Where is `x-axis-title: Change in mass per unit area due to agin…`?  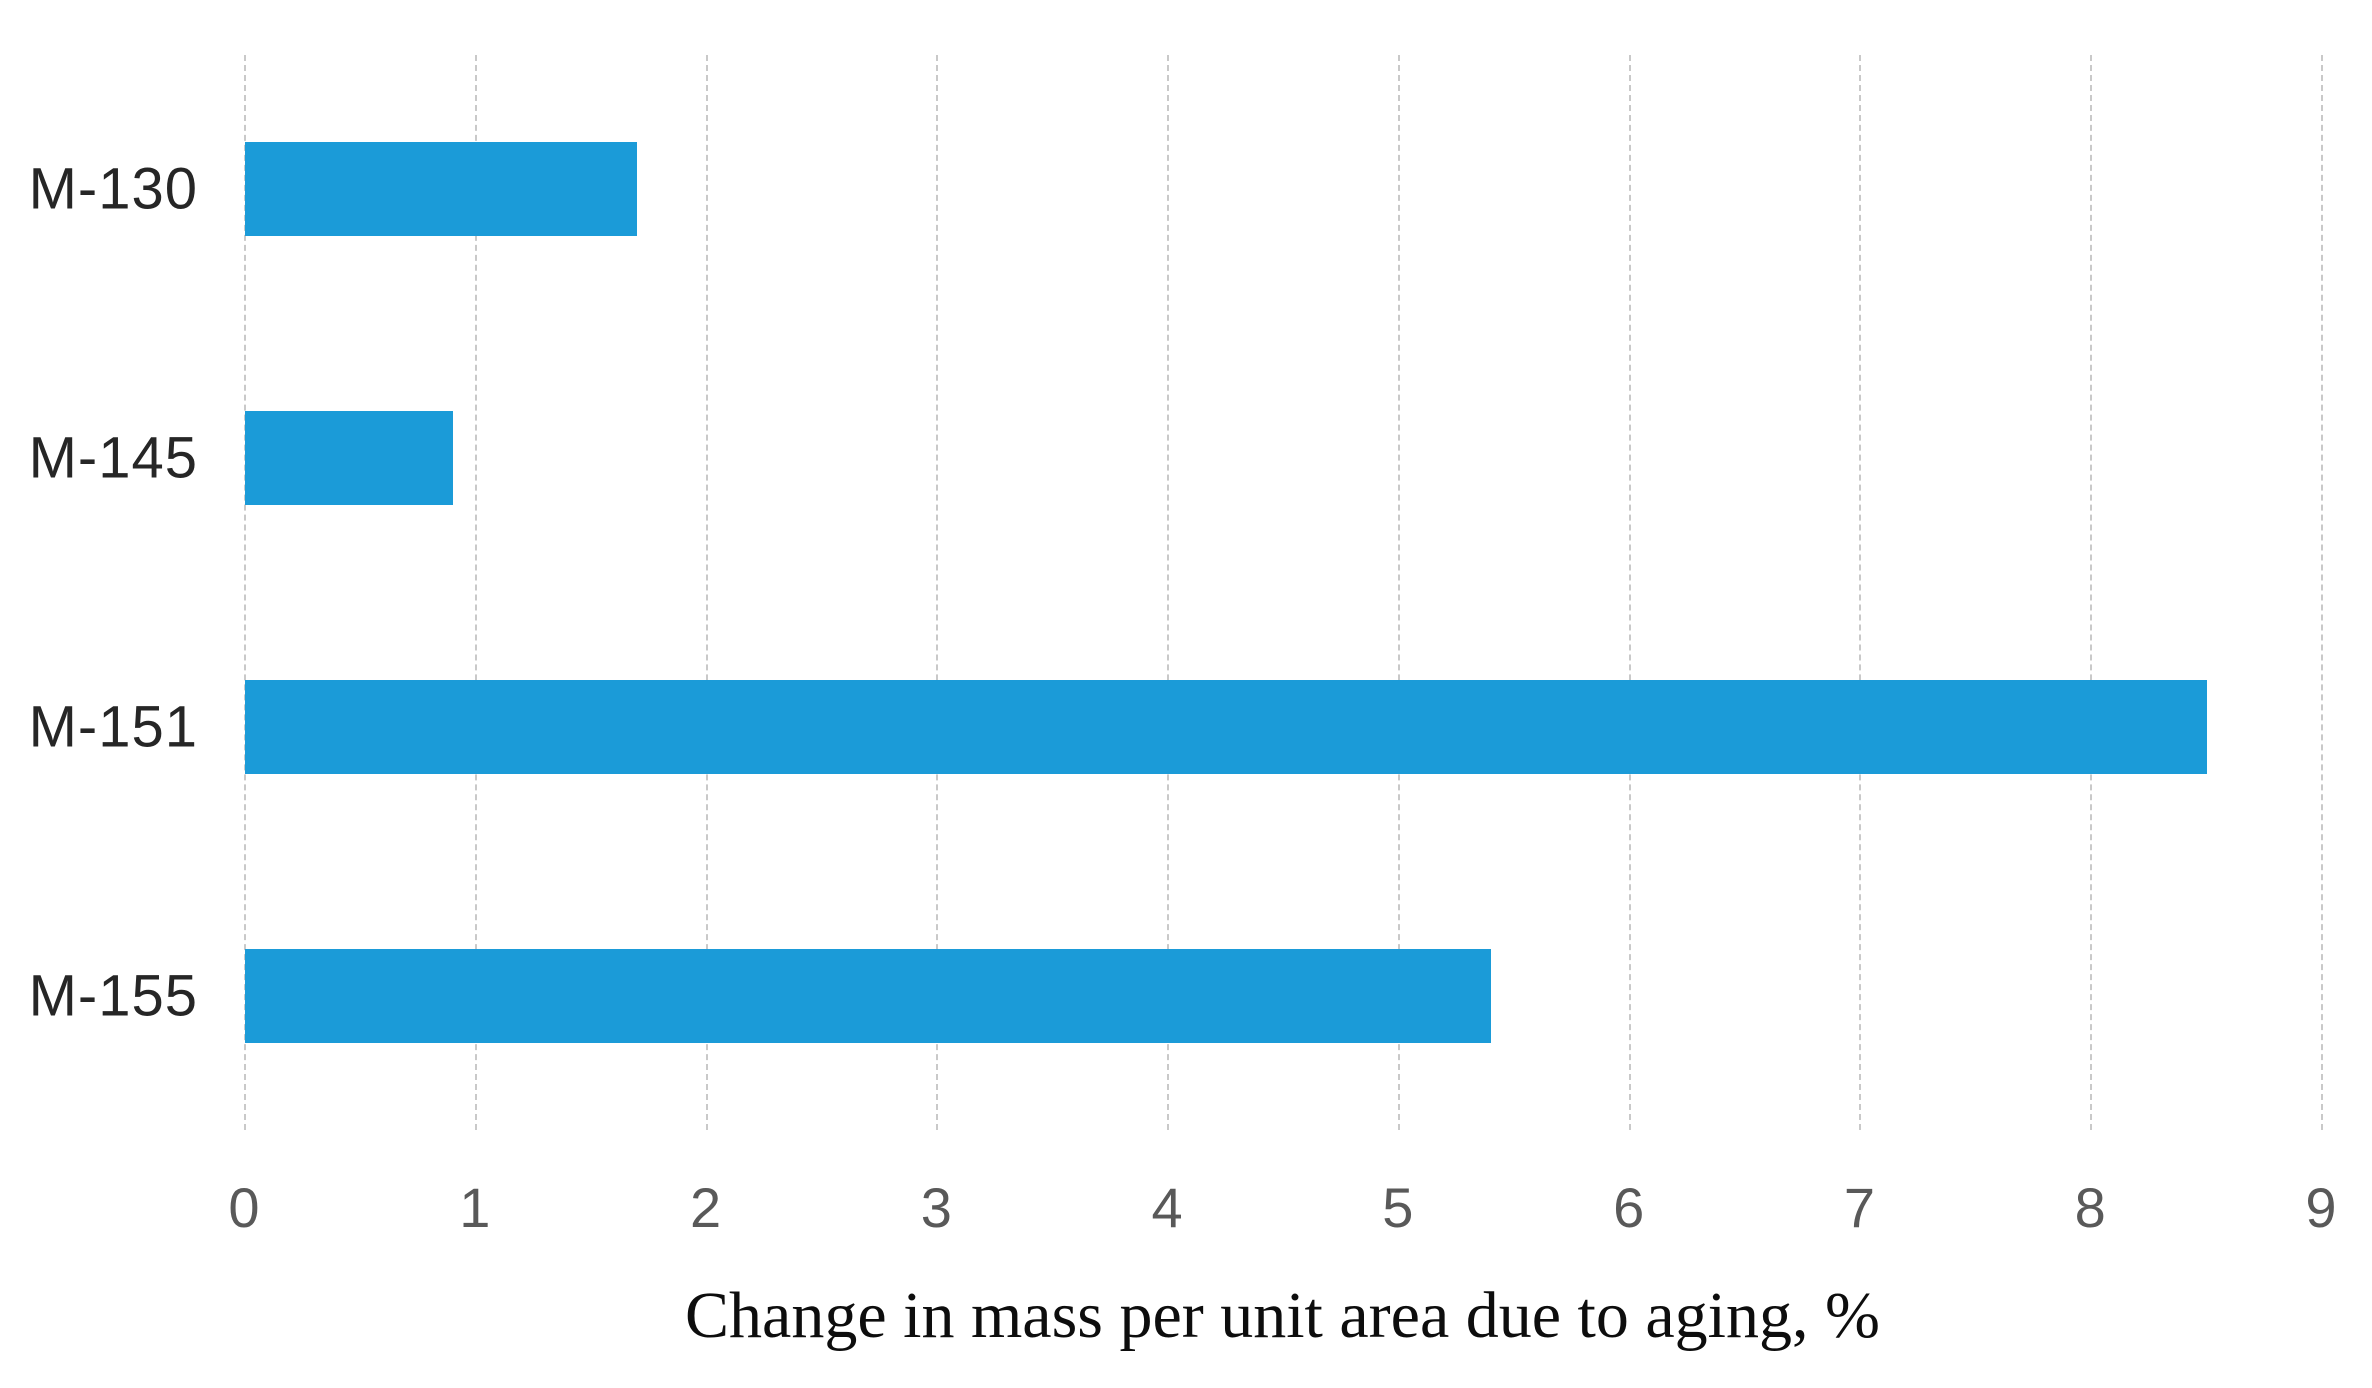 x-axis-title: Change in mass per unit area due to agin… is located at coordinates (1282, 1315).